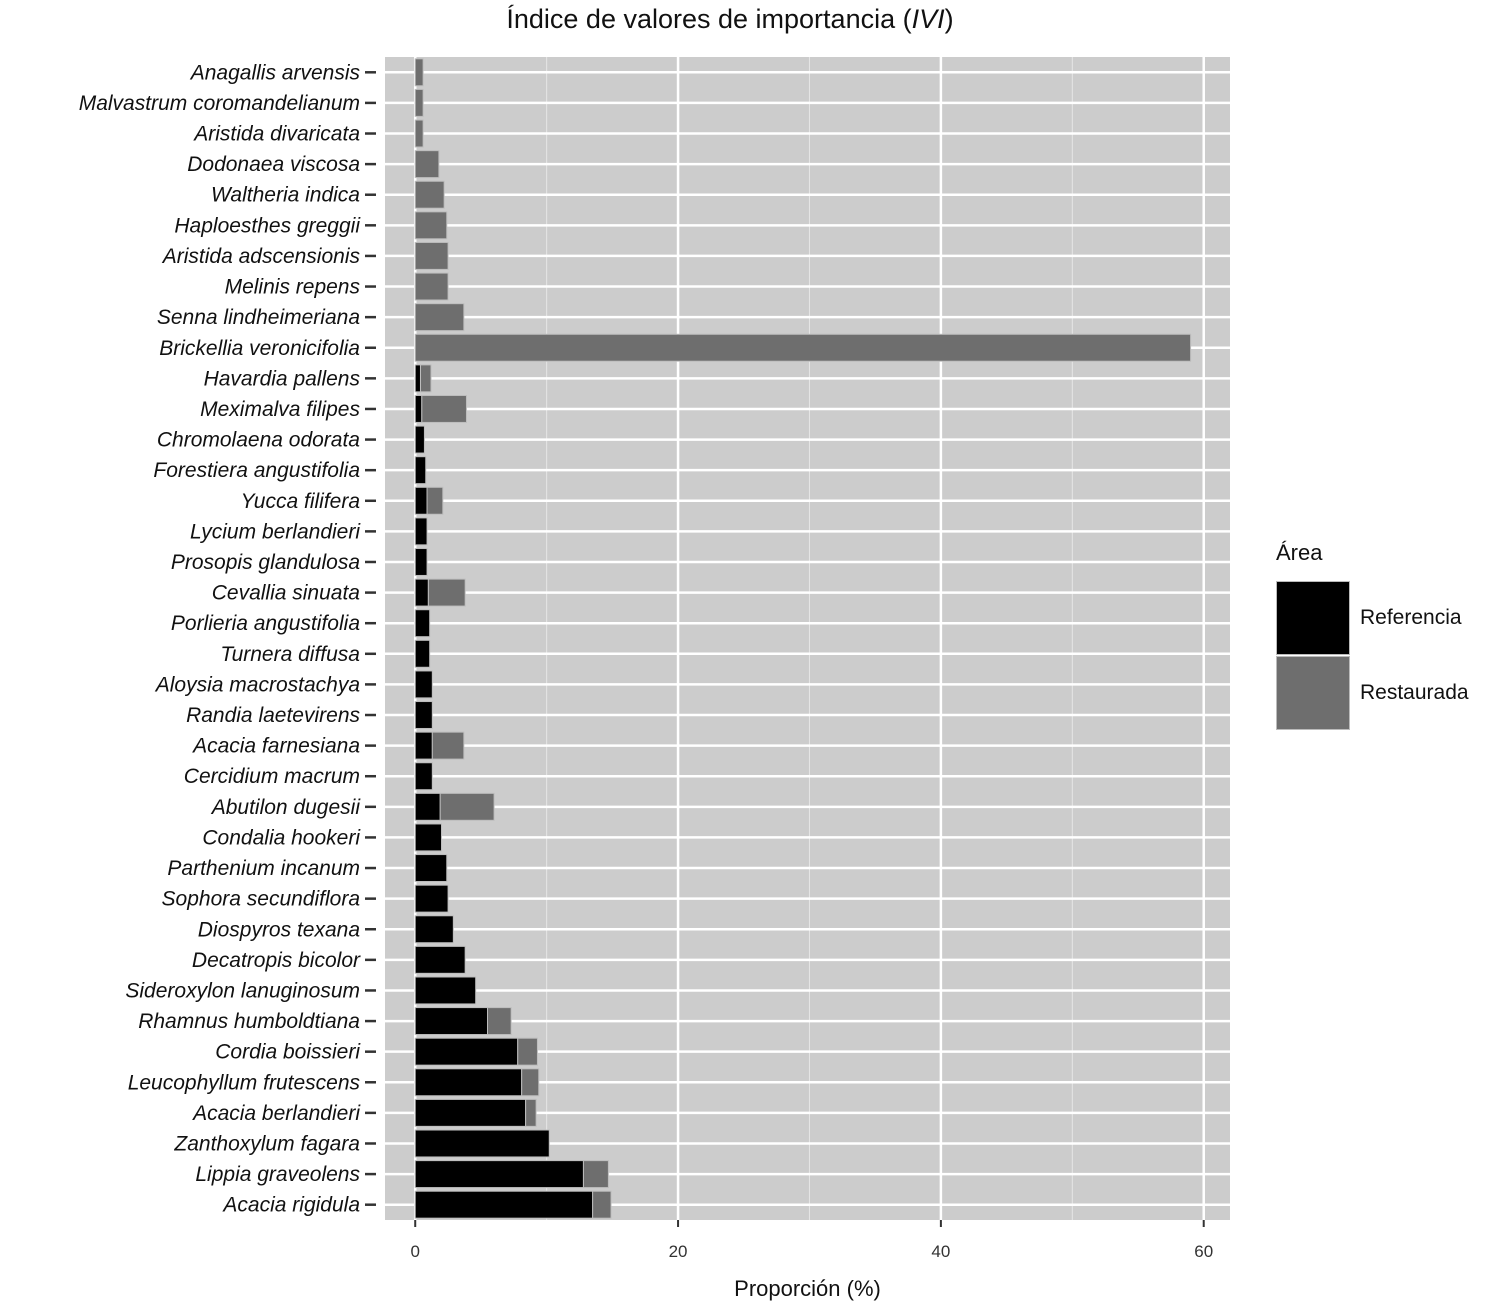 This screenshot has width=1501, height=1305. I want to click on y-tick-label: Turnera diffusa, so click(290, 654).